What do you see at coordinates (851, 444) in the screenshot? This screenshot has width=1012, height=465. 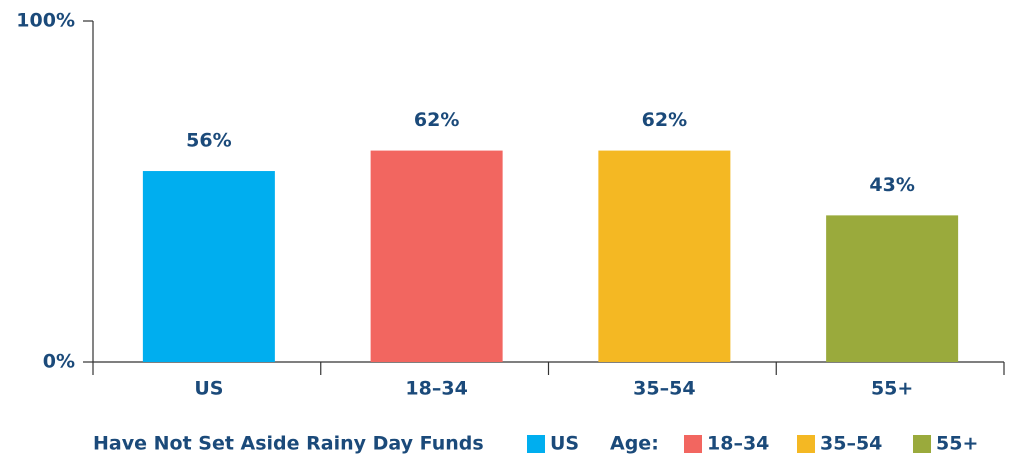 I see `legend-label: 35–54` at bounding box center [851, 444].